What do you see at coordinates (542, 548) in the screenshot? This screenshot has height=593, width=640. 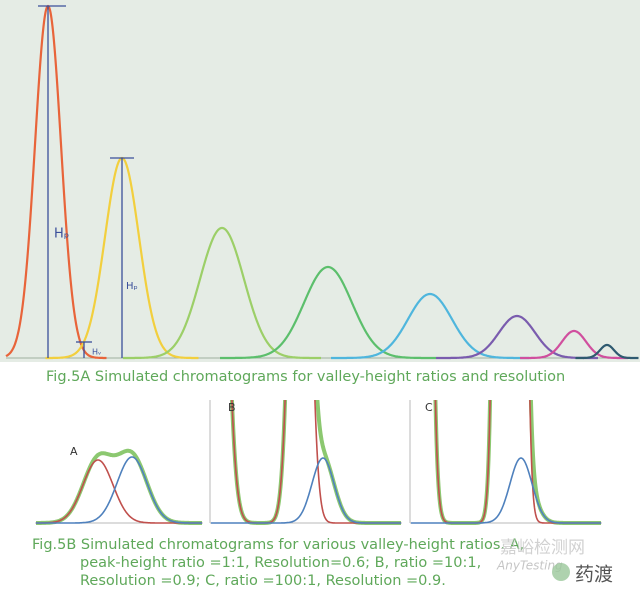 I see `watermark: 嘉峪检测网` at bounding box center [542, 548].